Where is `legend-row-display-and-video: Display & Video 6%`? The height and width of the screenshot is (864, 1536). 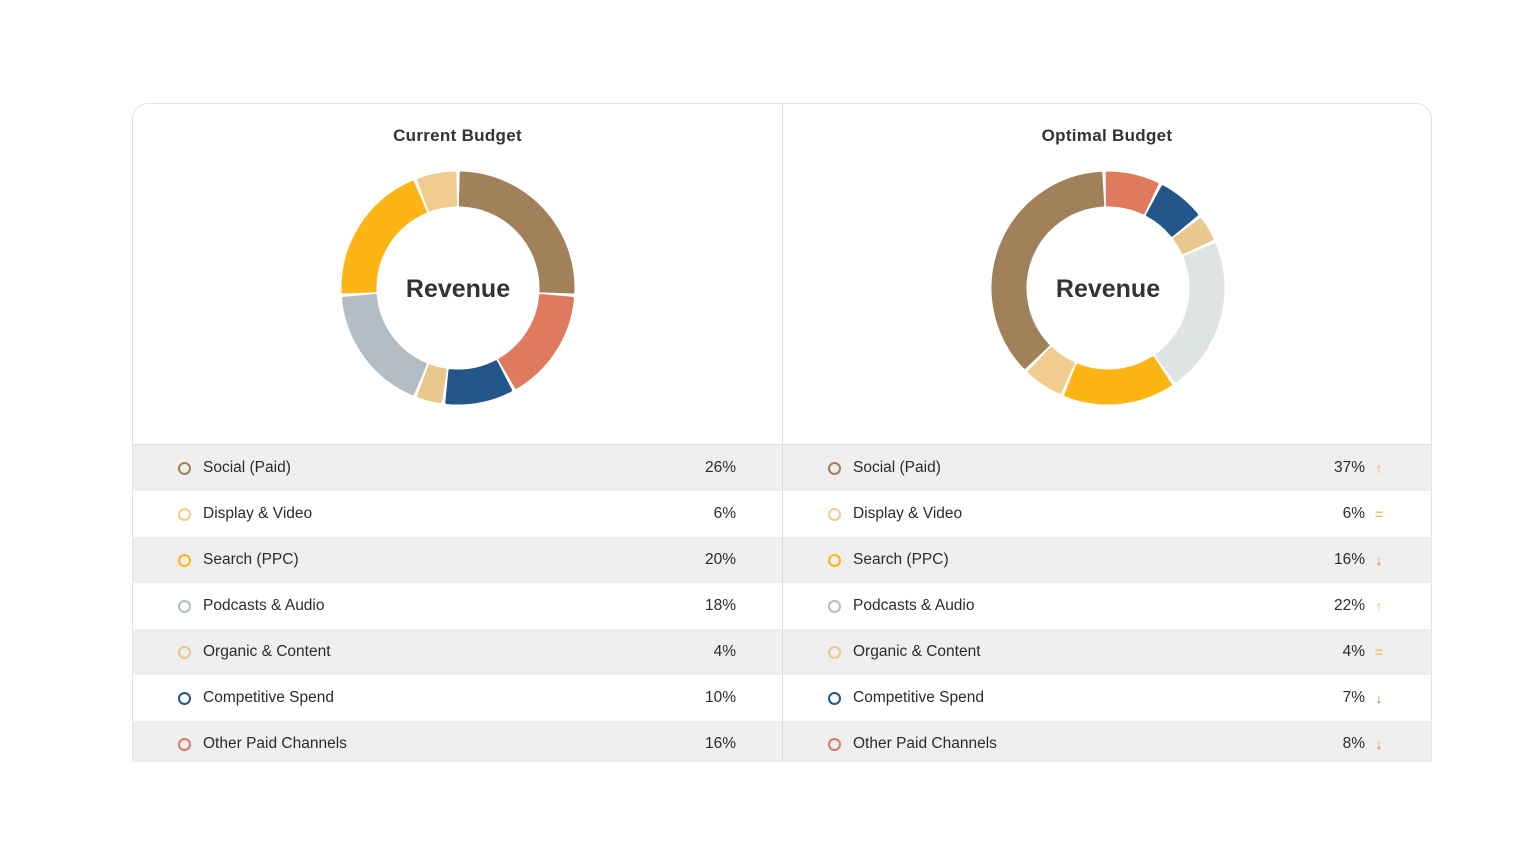
legend-row-display-and-video: Display & Video 6% is located at coordinates (457, 514).